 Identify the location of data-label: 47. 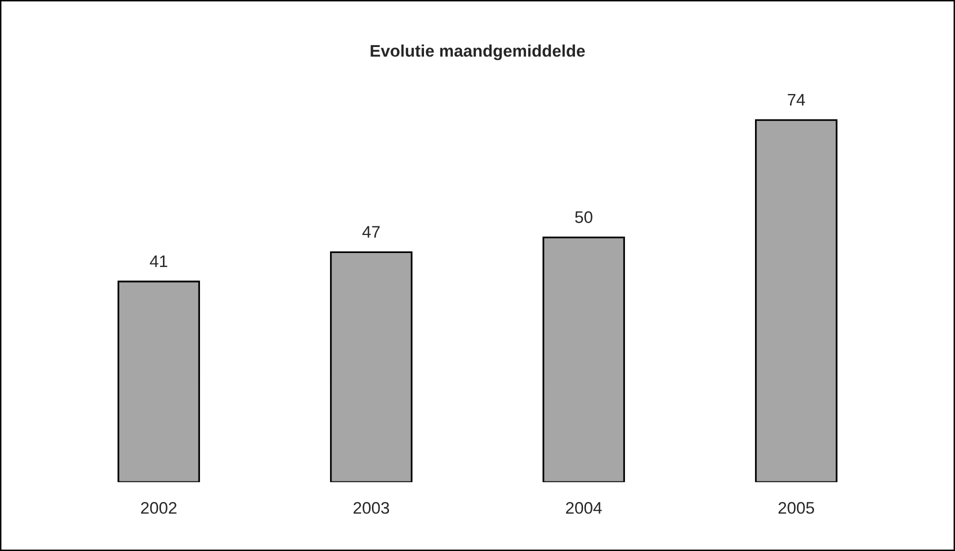
(371, 232).